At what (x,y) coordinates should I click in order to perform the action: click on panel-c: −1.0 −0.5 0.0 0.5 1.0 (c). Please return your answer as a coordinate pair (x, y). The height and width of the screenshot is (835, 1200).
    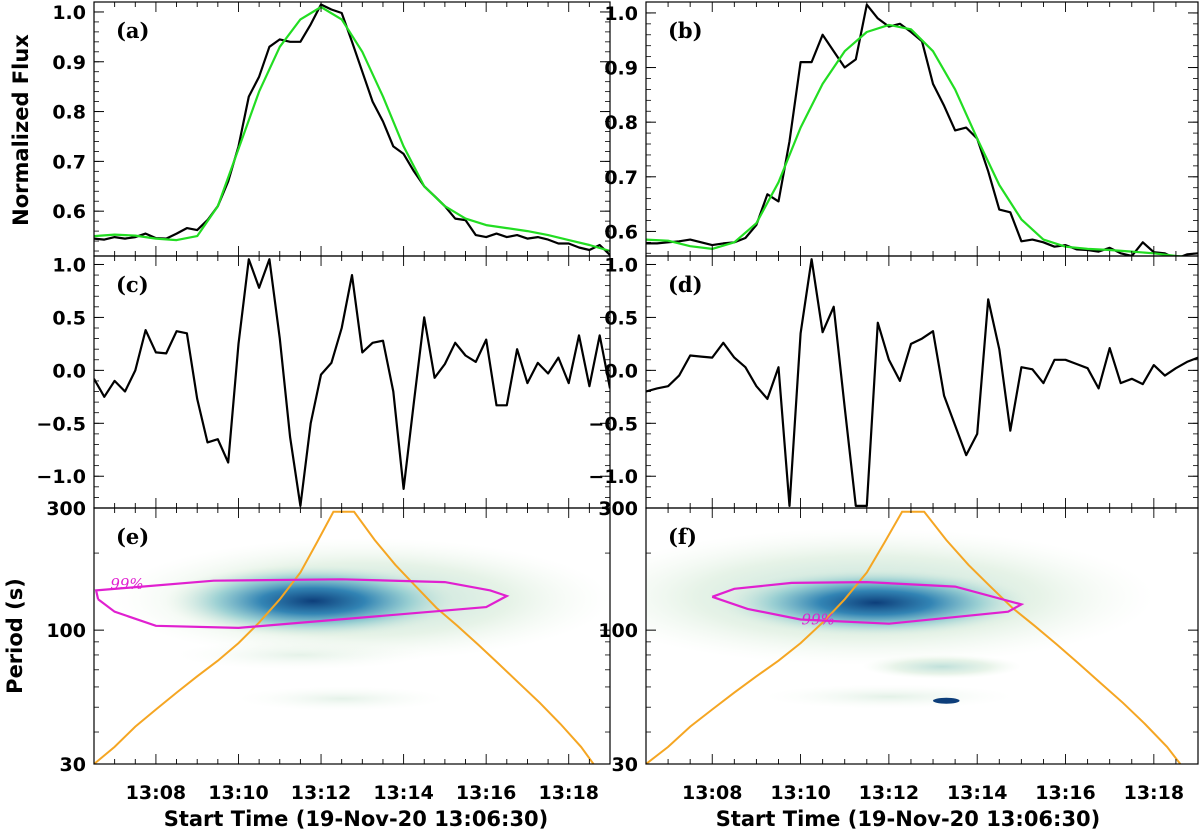
    Looking at the image, I should click on (323, 381).